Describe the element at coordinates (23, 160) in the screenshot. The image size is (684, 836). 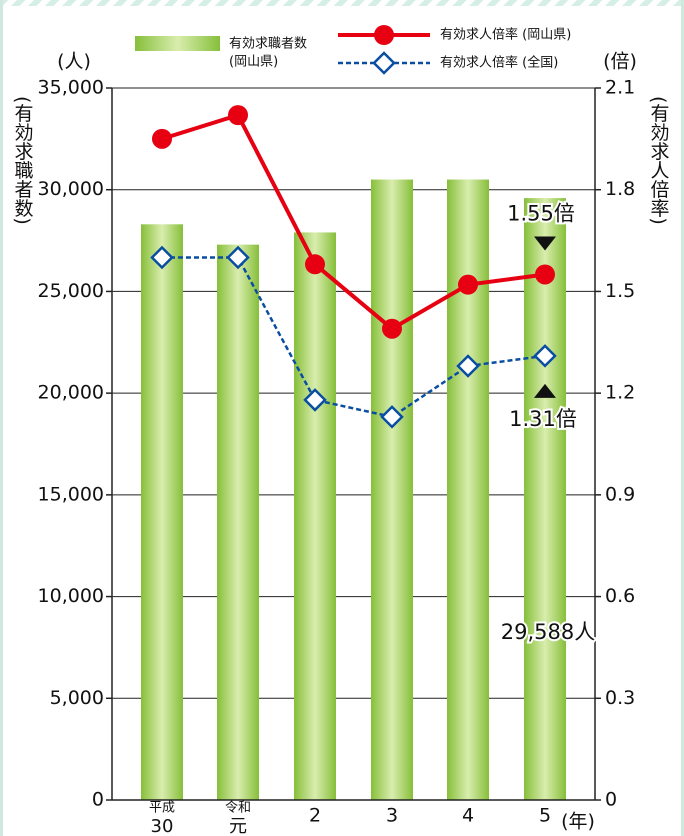
I see `y-axis-label: (有効求職者数)` at that location.